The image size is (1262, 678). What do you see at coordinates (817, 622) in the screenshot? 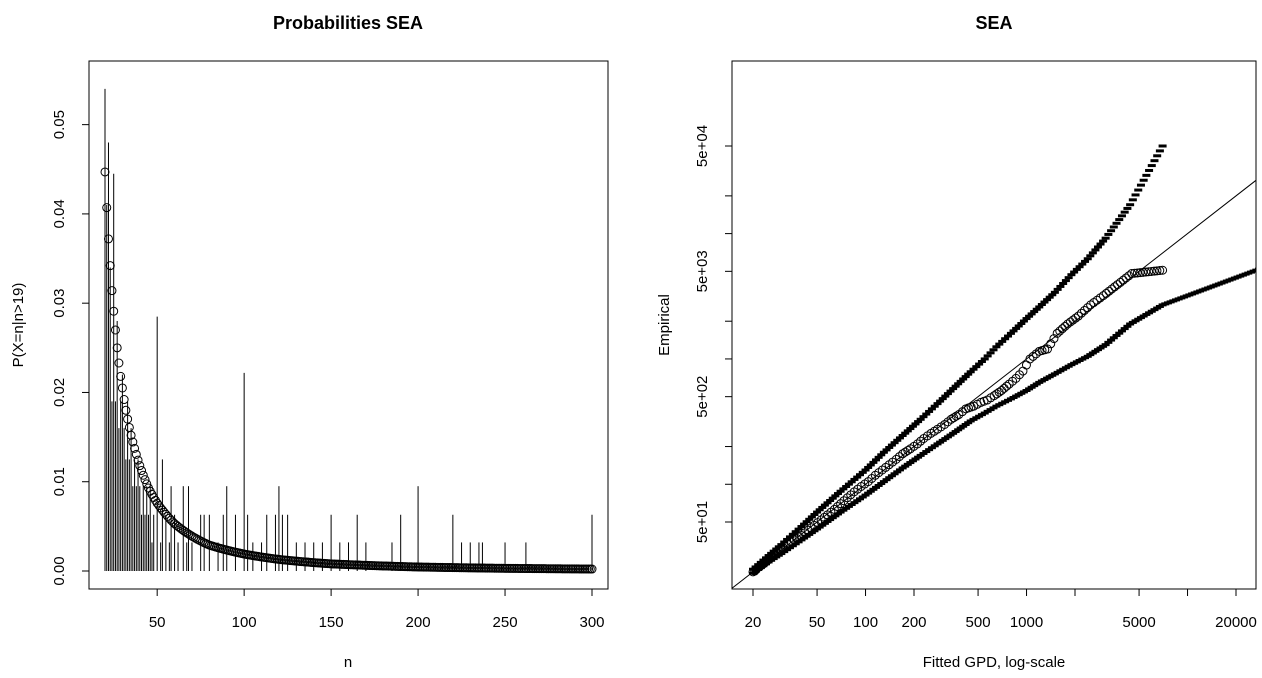
I see `x-tick-label-right: 50` at bounding box center [817, 622].